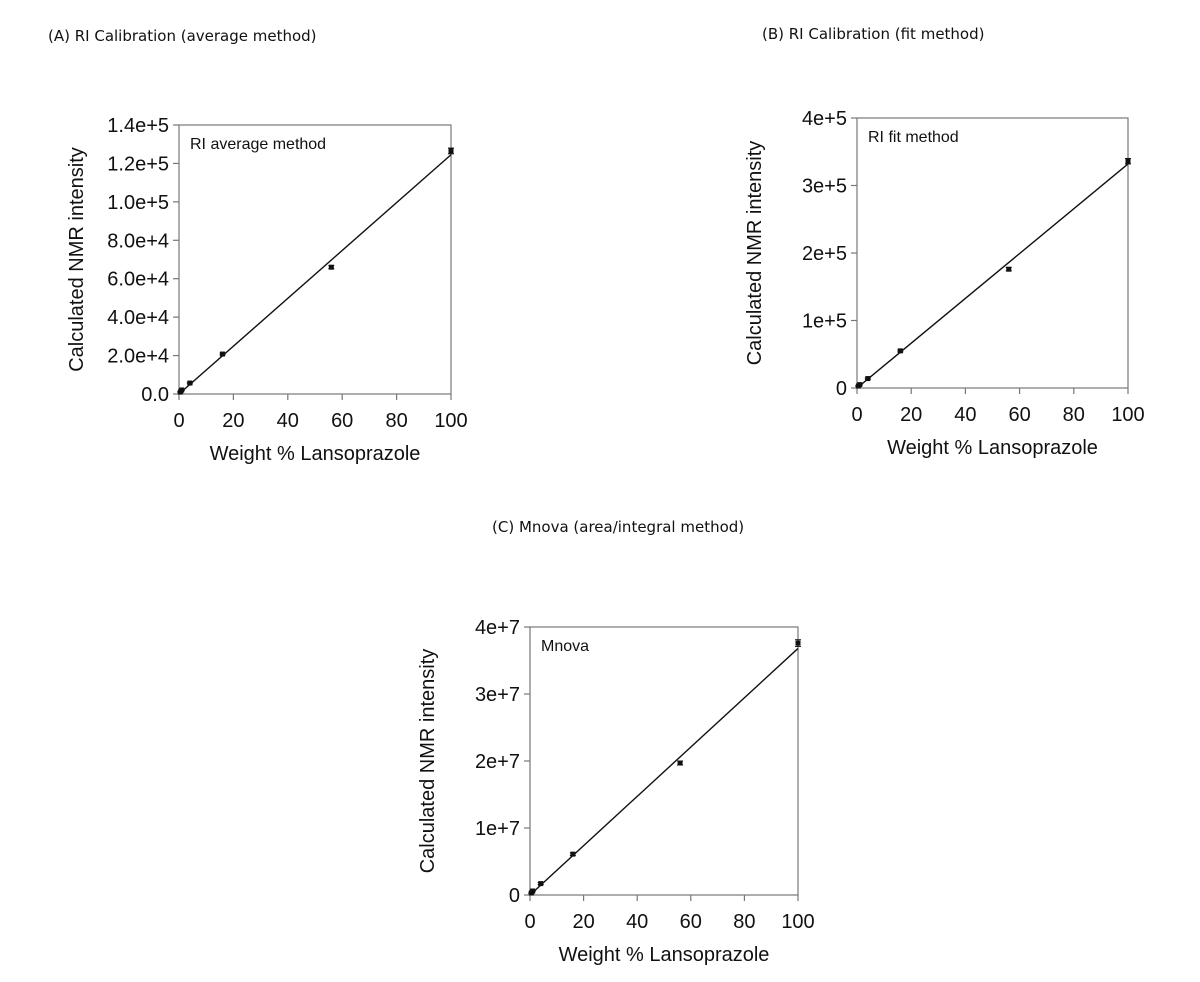 The image size is (1200, 982). I want to click on y-tick-label: 0.0, so click(155, 395).